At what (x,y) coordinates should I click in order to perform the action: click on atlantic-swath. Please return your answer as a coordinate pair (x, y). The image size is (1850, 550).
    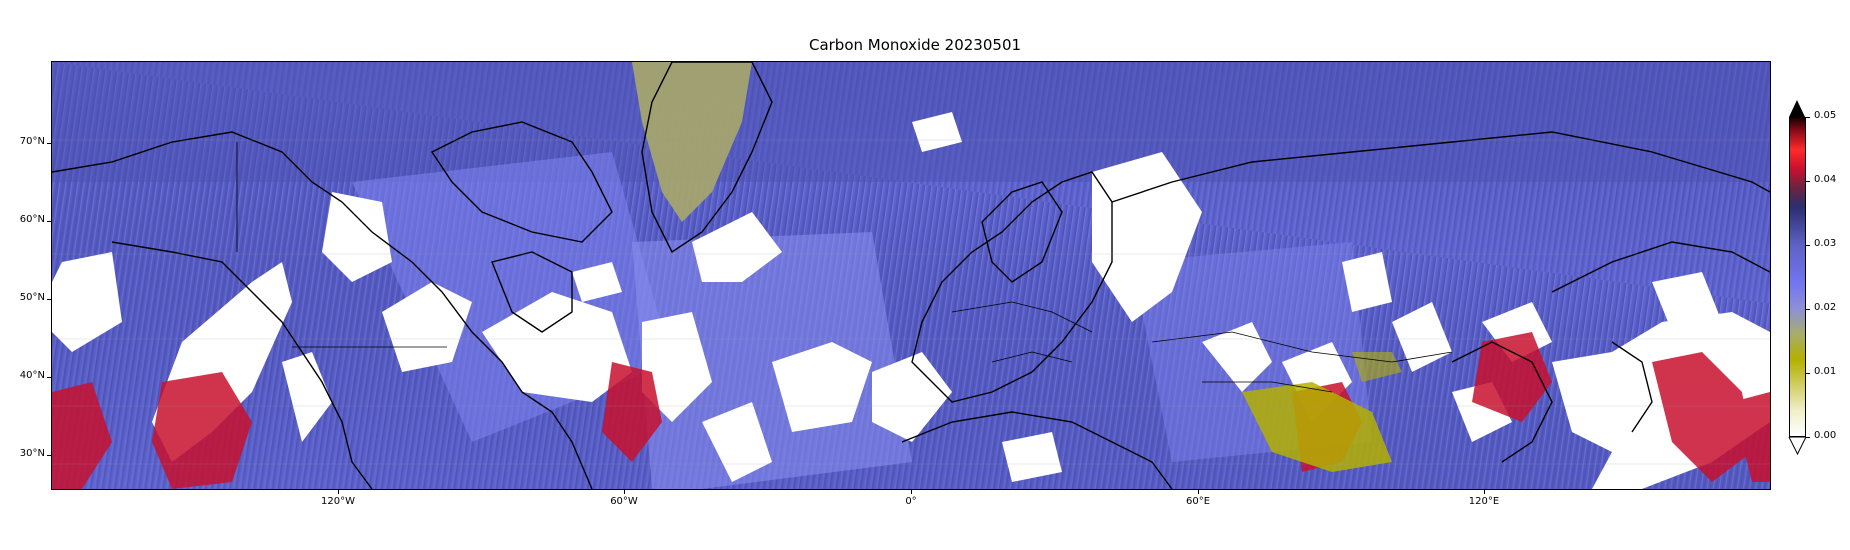
    Looking at the image, I should click on (772, 360).